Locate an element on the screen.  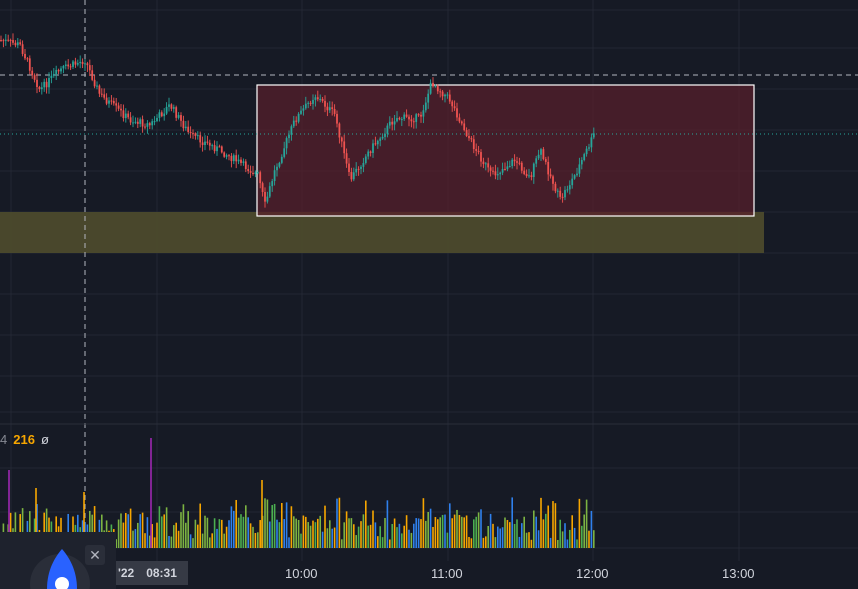
close-icon: ✕ is located at coordinates (95, 555).